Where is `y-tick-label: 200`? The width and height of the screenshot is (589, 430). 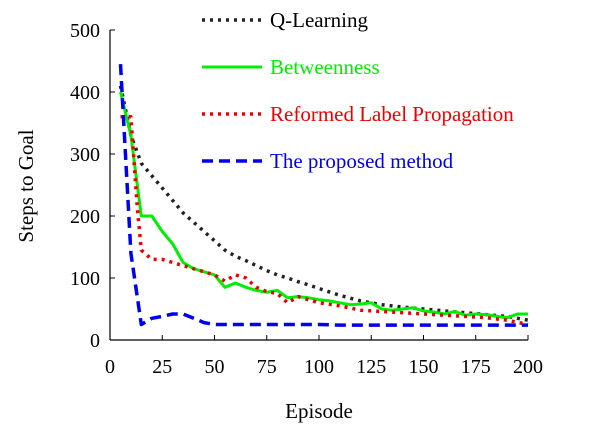 y-tick-label: 200 is located at coordinates (85, 217).